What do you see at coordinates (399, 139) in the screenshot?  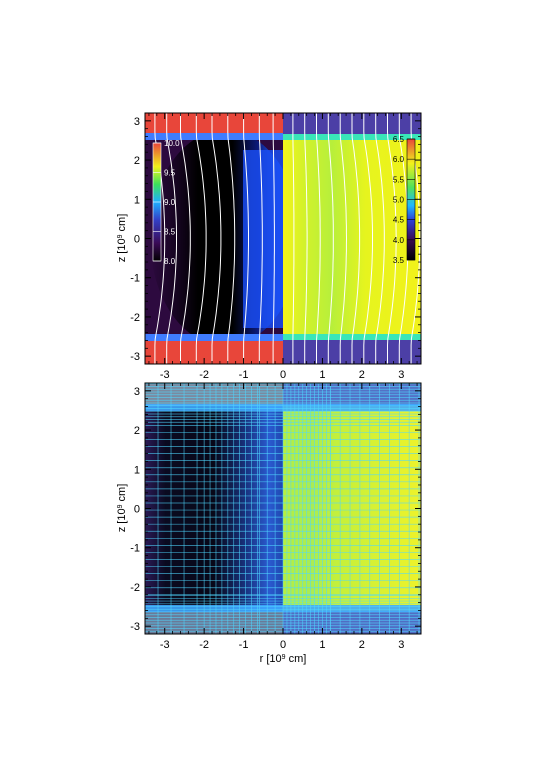 I see `colorbar-tick-label: 6.5` at bounding box center [399, 139].